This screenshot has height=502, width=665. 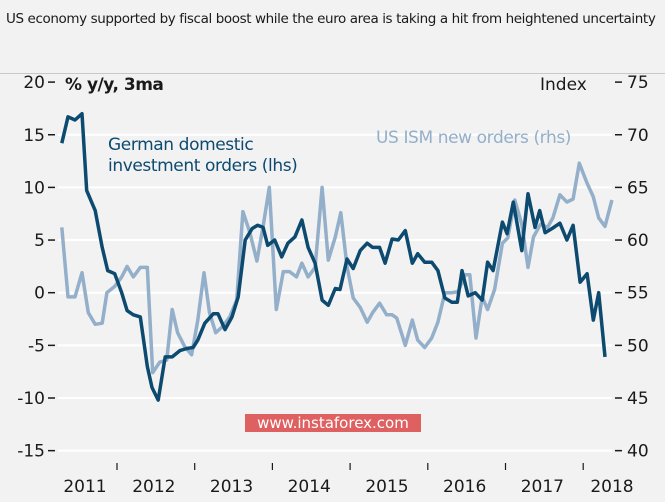 I want to click on right-tick-label: 60, so click(x=638, y=241).